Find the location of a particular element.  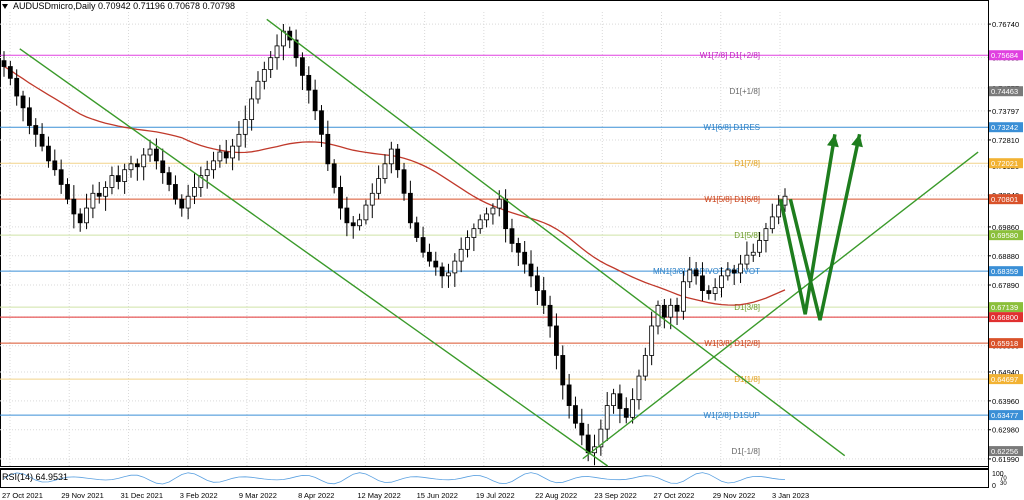

y-tick-label: 0.62980 is located at coordinates (1005, 430).